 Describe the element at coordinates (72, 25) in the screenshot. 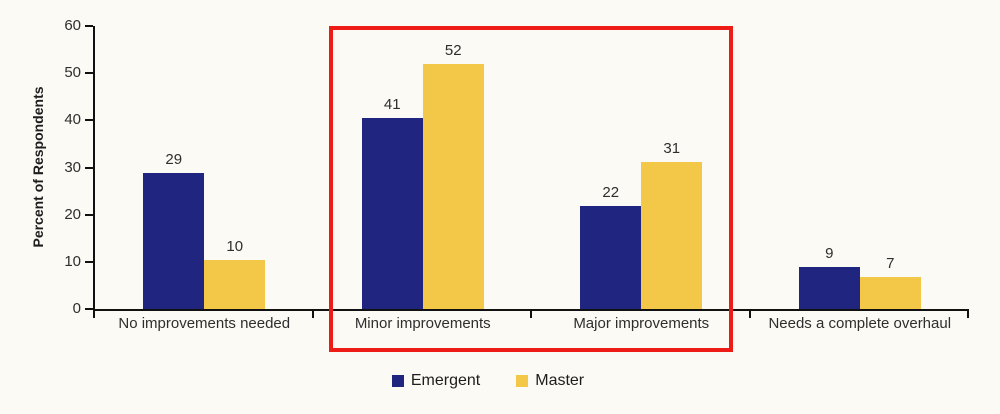

I see `y-tick-label: 60` at that location.